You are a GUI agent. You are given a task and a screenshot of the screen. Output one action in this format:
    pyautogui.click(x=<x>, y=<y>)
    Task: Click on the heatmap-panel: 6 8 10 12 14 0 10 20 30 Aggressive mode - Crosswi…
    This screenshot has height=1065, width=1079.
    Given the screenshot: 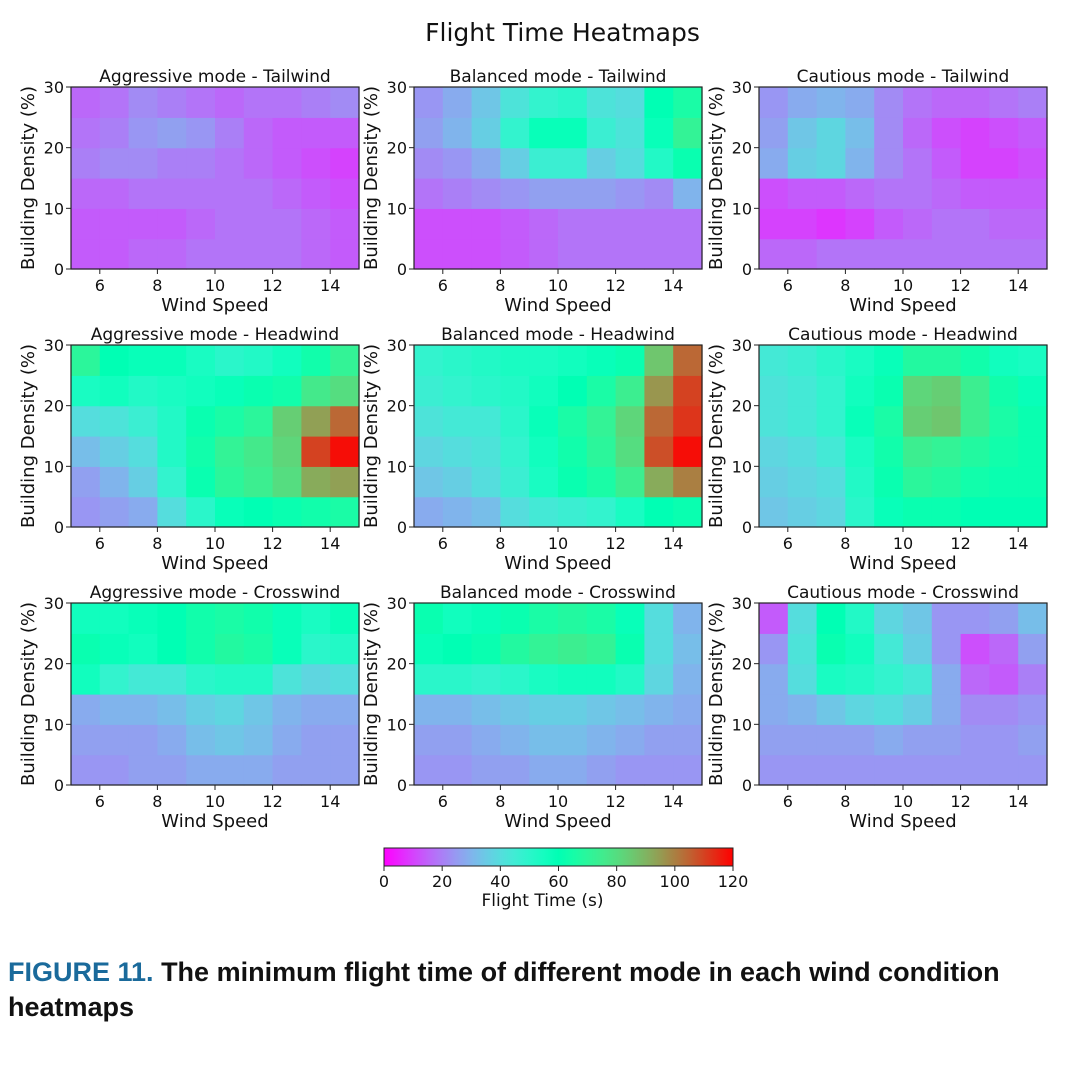 What is the action you would take?
    pyautogui.click(x=189, y=707)
    